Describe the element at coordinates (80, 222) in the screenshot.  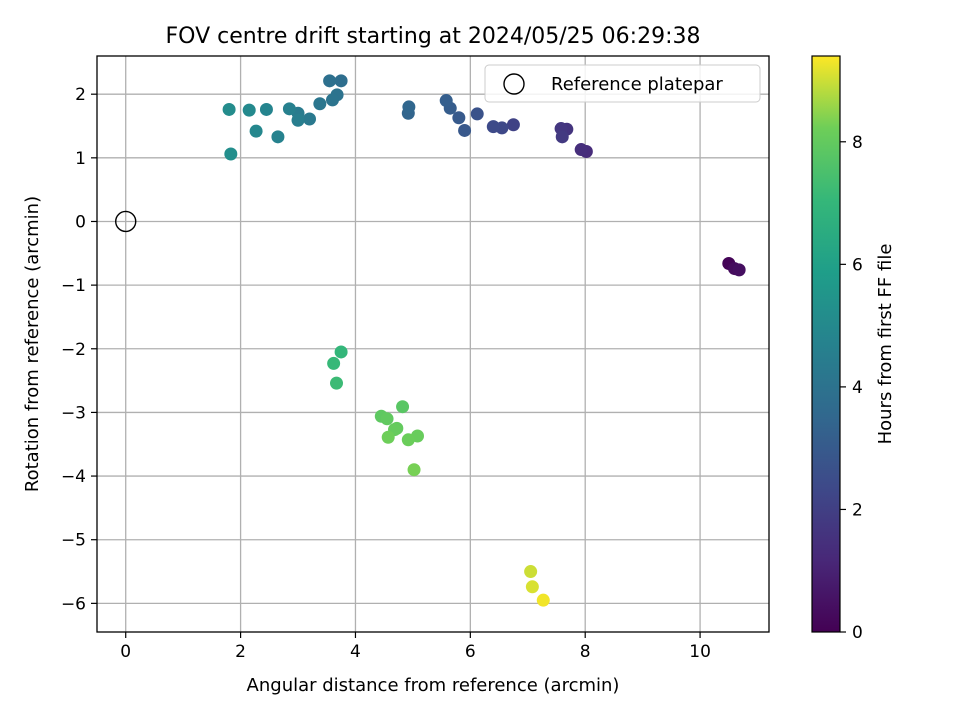
I see `y-tick-label: 0` at that location.